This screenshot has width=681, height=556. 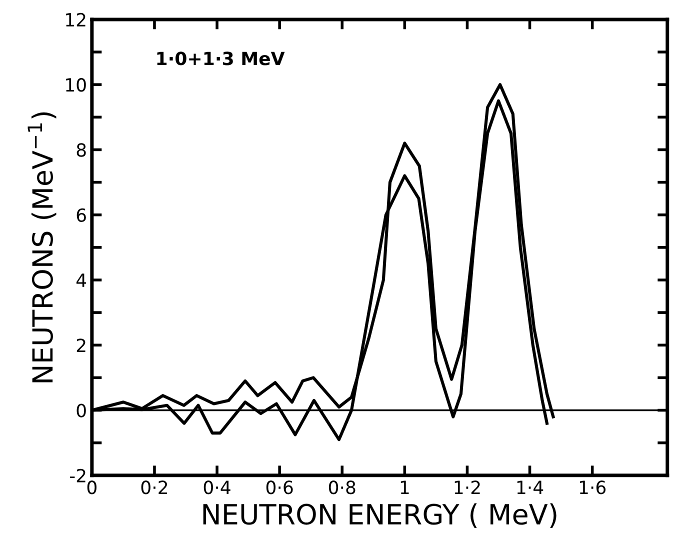 I want to click on x-tick-label: 0, so click(x=91, y=487).